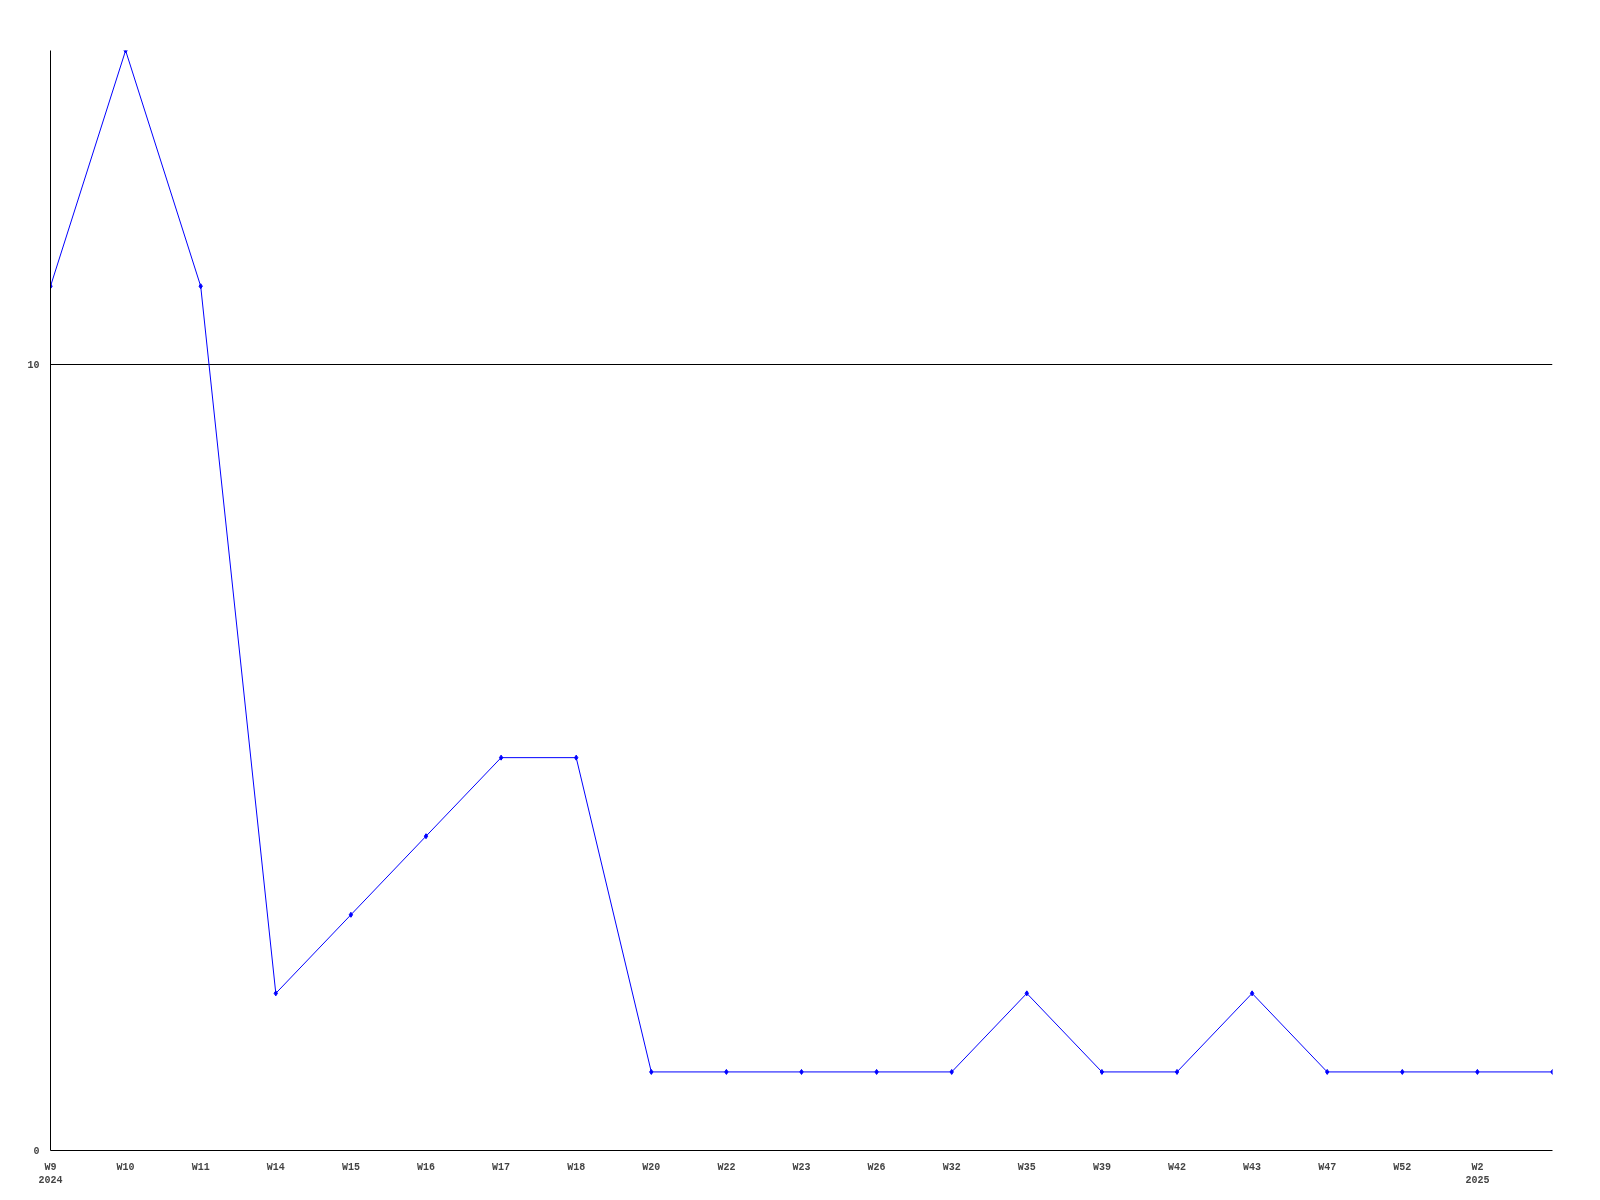 Image resolution: width=1600 pixels, height=1200 pixels. I want to click on x-tick-label: W22, so click(726, 1167).